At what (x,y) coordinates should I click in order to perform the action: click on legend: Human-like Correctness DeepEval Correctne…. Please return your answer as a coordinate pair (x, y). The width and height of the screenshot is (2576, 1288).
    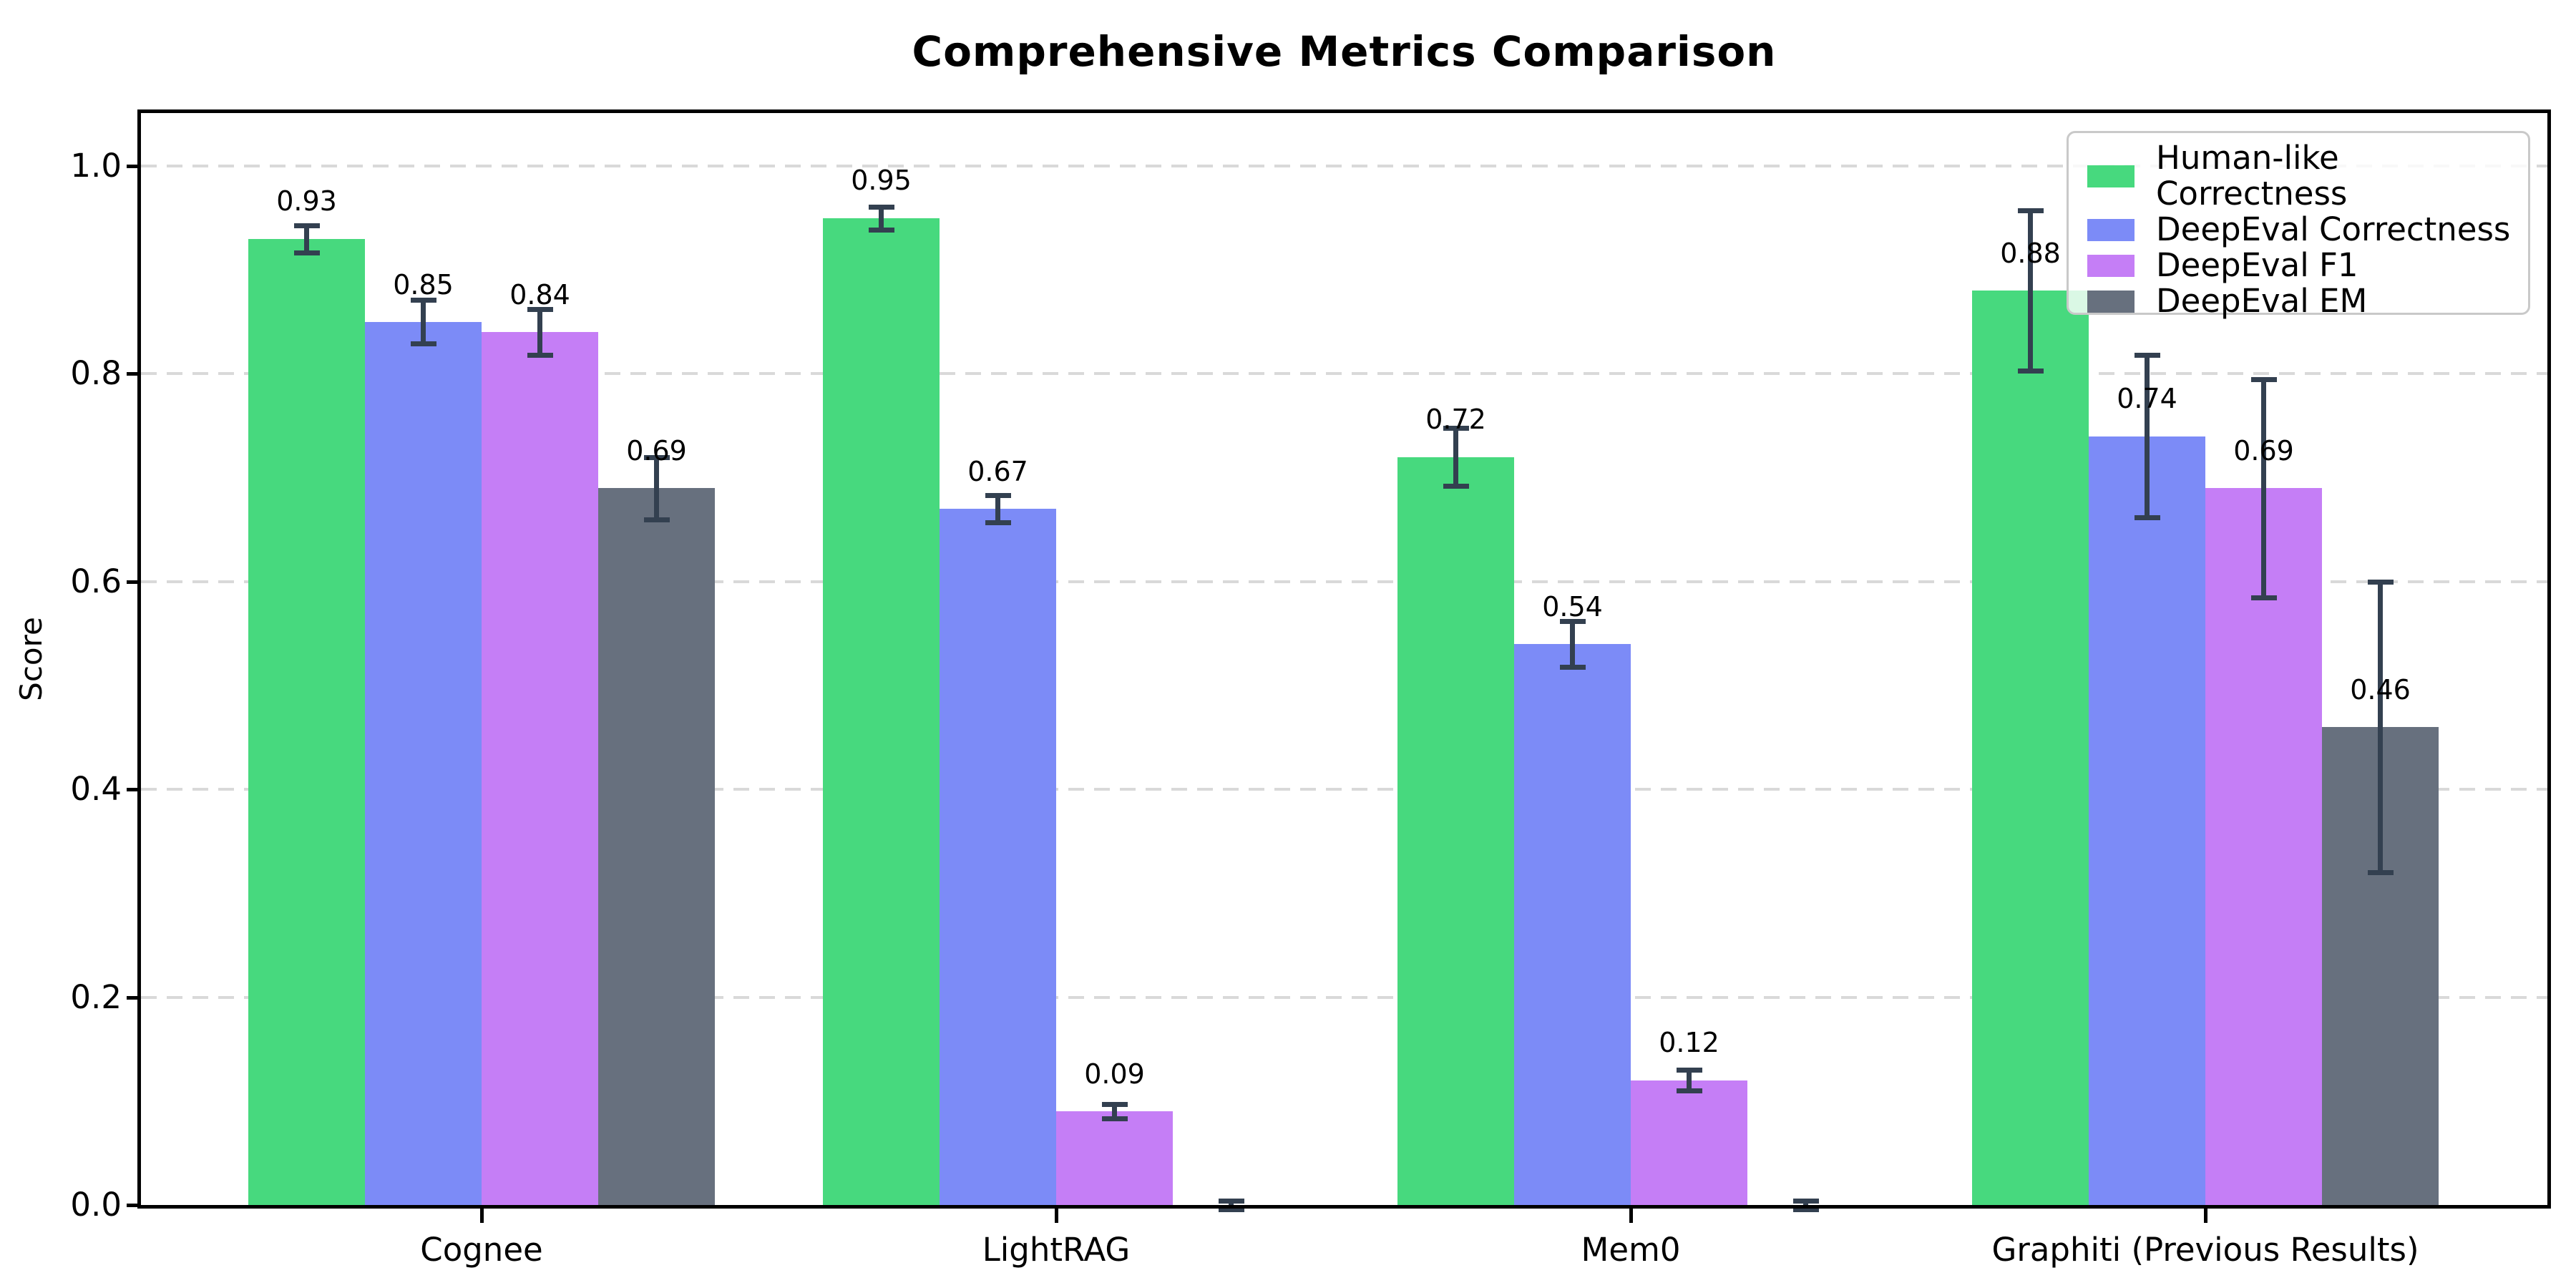
    Looking at the image, I should click on (2298, 225).